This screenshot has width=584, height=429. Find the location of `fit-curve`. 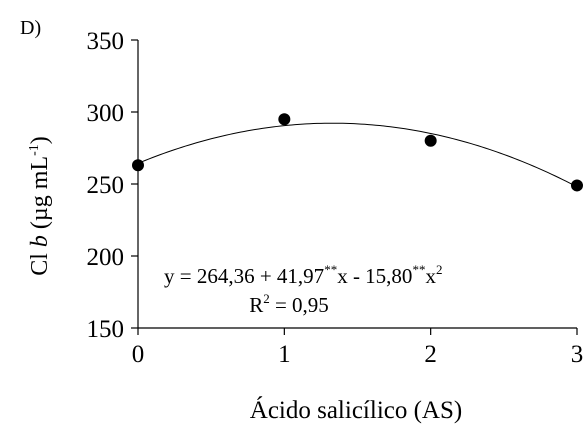

fit-curve is located at coordinates (357, 155).